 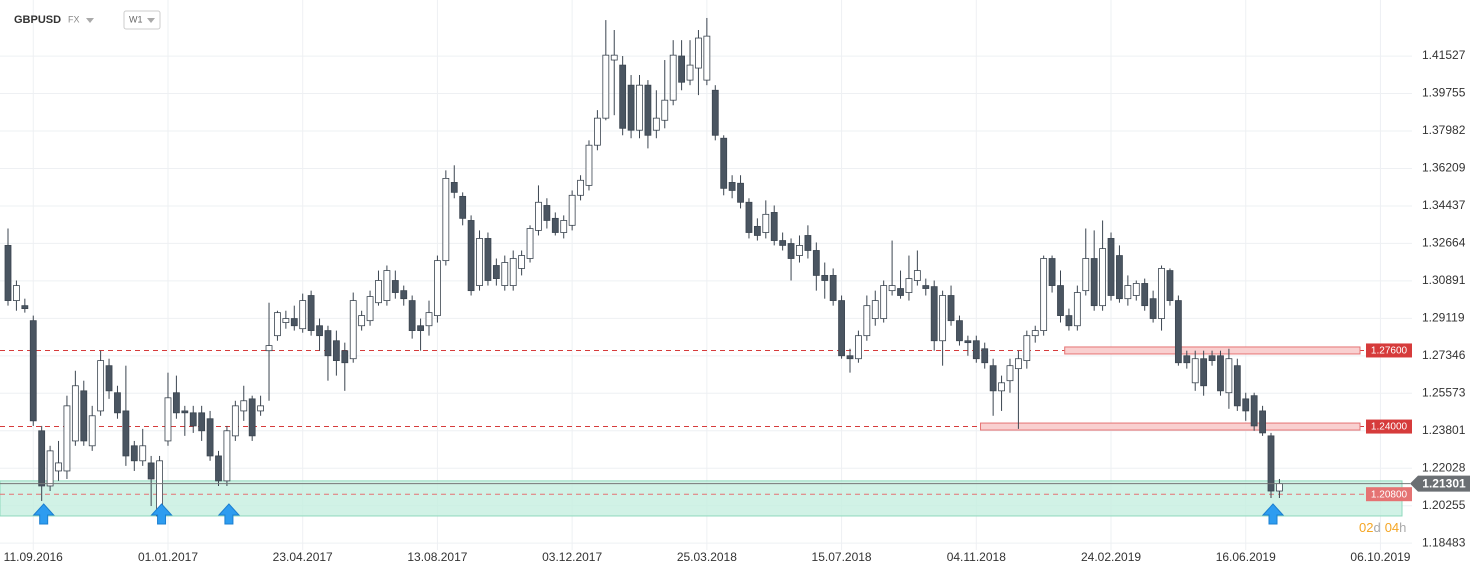 What do you see at coordinates (1380, 557) in the screenshot?
I see `x-tick-label: 06.10.2019` at bounding box center [1380, 557].